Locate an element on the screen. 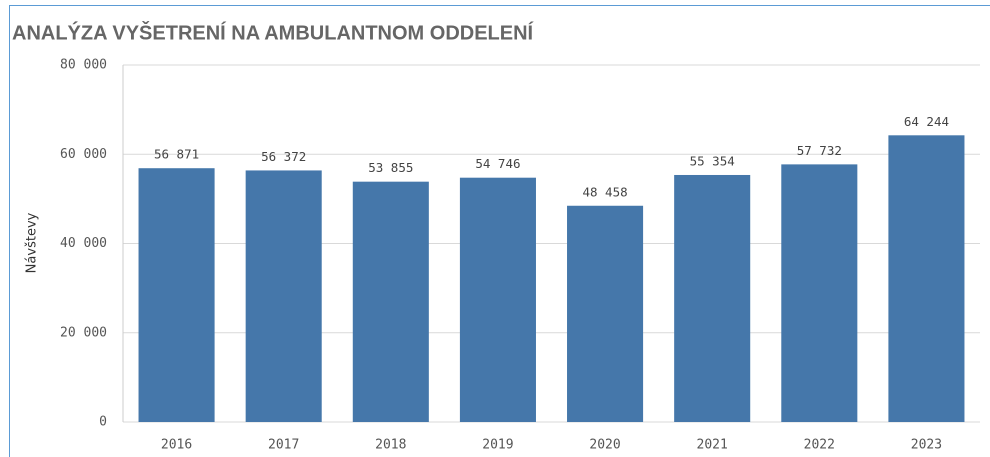 The image size is (990, 457). x-tick-label: 2019 is located at coordinates (497, 445).